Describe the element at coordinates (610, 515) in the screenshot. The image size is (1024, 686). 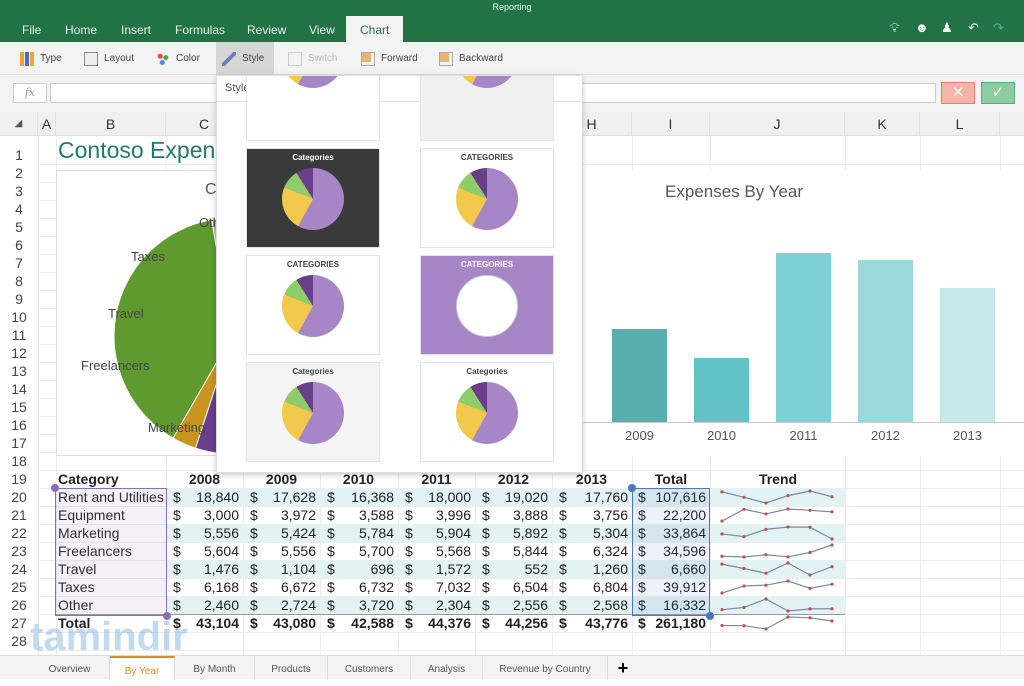
I see `value-cell: 3,756` at that location.